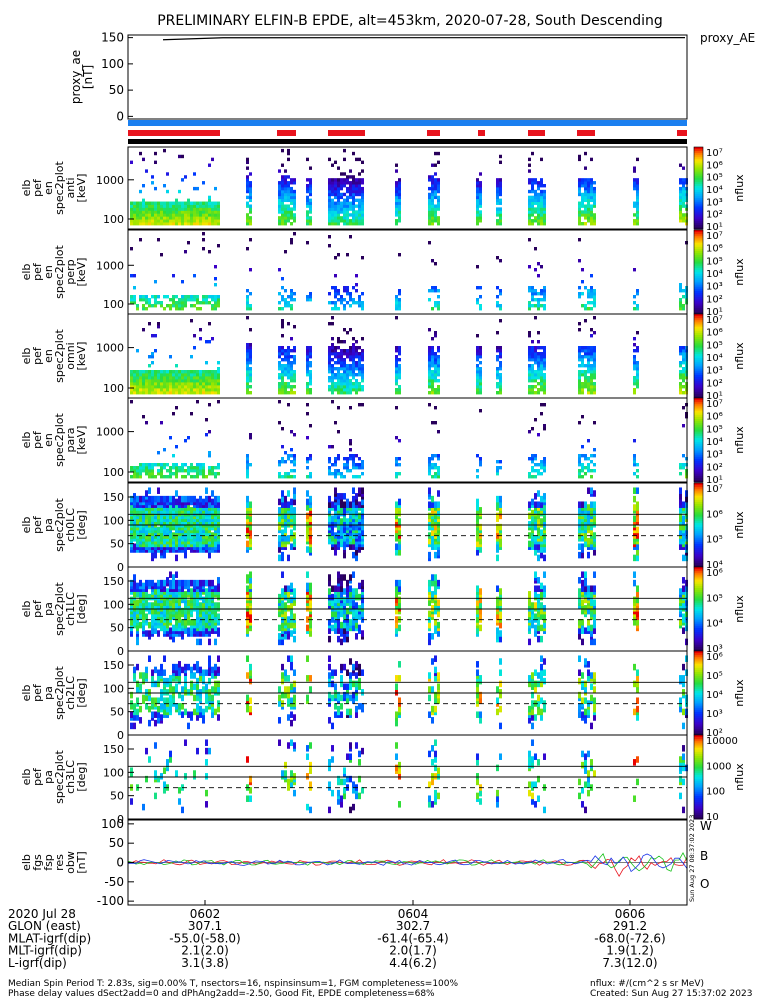  What do you see at coordinates (70, 187) in the screenshot?
I see `y-axis-label: anti` at bounding box center [70, 187].